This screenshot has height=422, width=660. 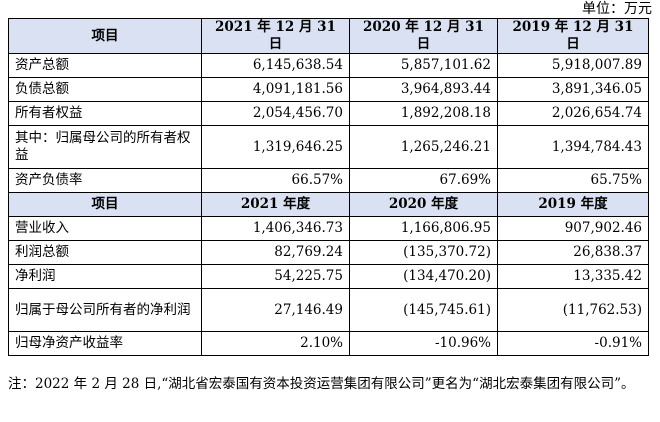 I want to click on cell-2020: -10.96%, so click(x=423, y=343).